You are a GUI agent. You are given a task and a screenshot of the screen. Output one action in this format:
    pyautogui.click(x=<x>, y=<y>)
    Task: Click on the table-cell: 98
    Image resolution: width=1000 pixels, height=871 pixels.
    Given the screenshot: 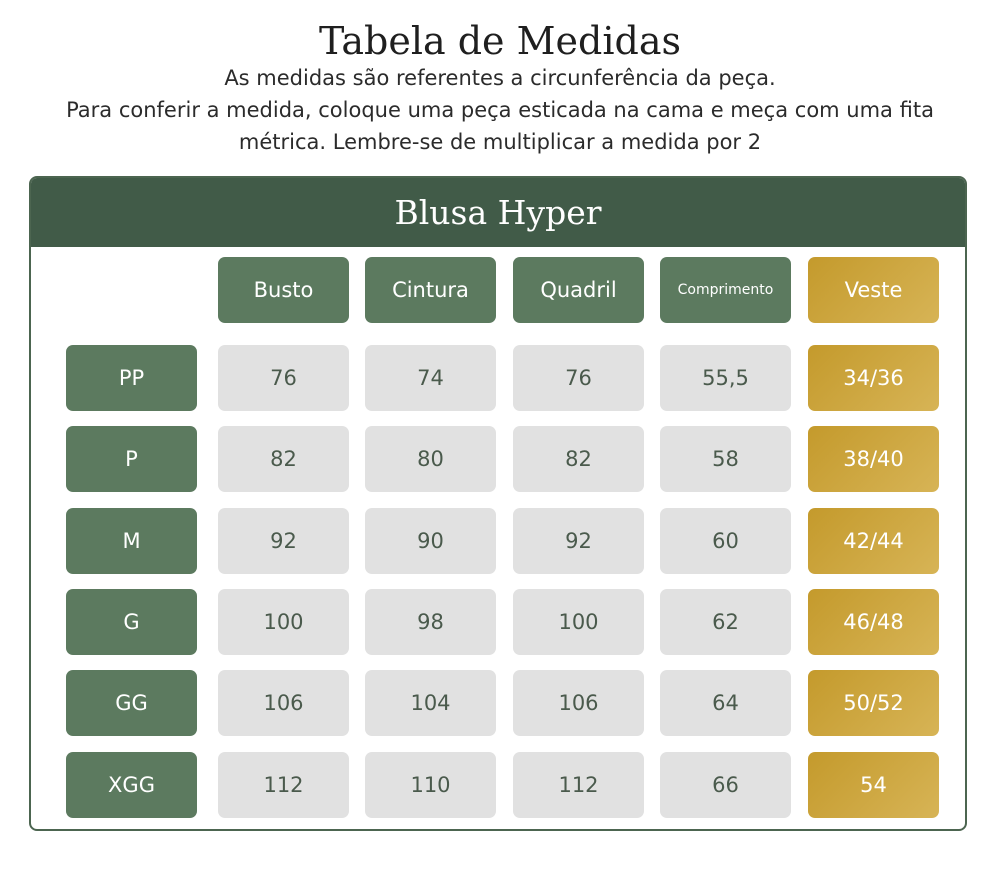 What is the action you would take?
    pyautogui.click(x=430, y=622)
    